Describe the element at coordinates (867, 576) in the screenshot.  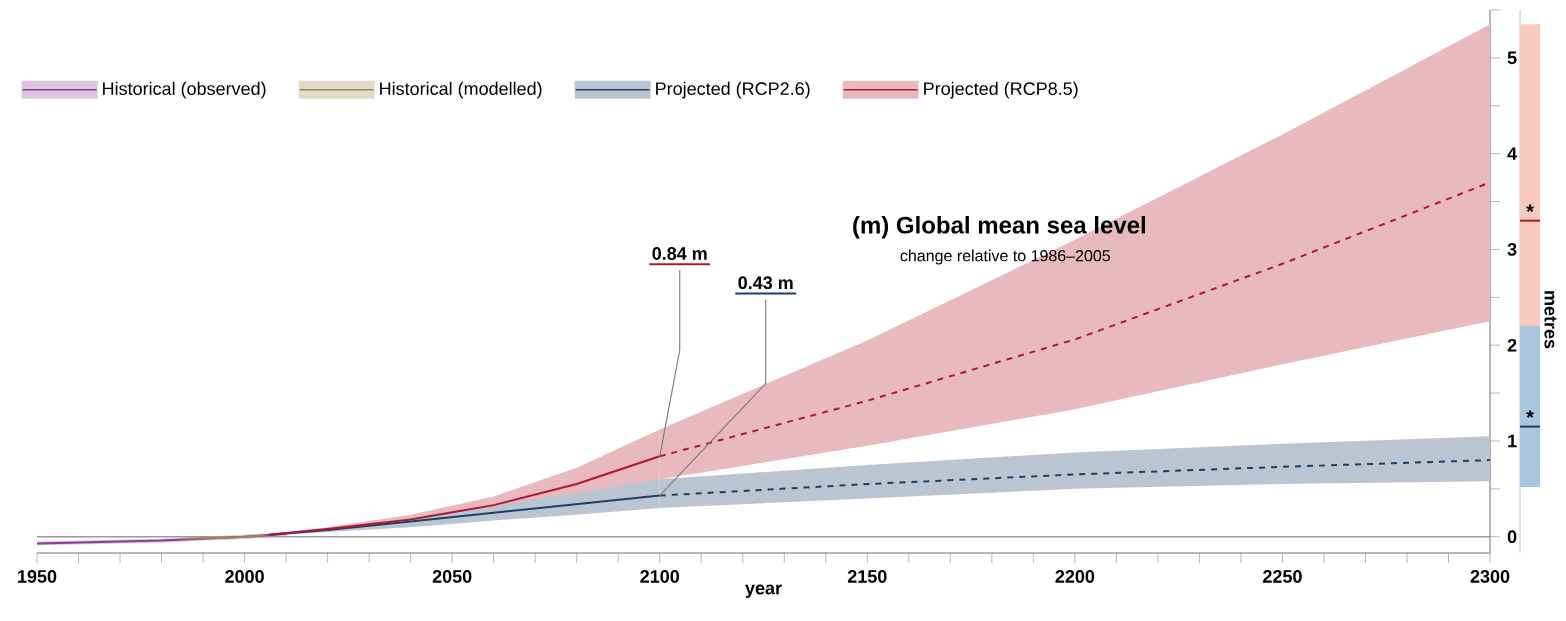
I see `x-tick-label: 2150` at that location.